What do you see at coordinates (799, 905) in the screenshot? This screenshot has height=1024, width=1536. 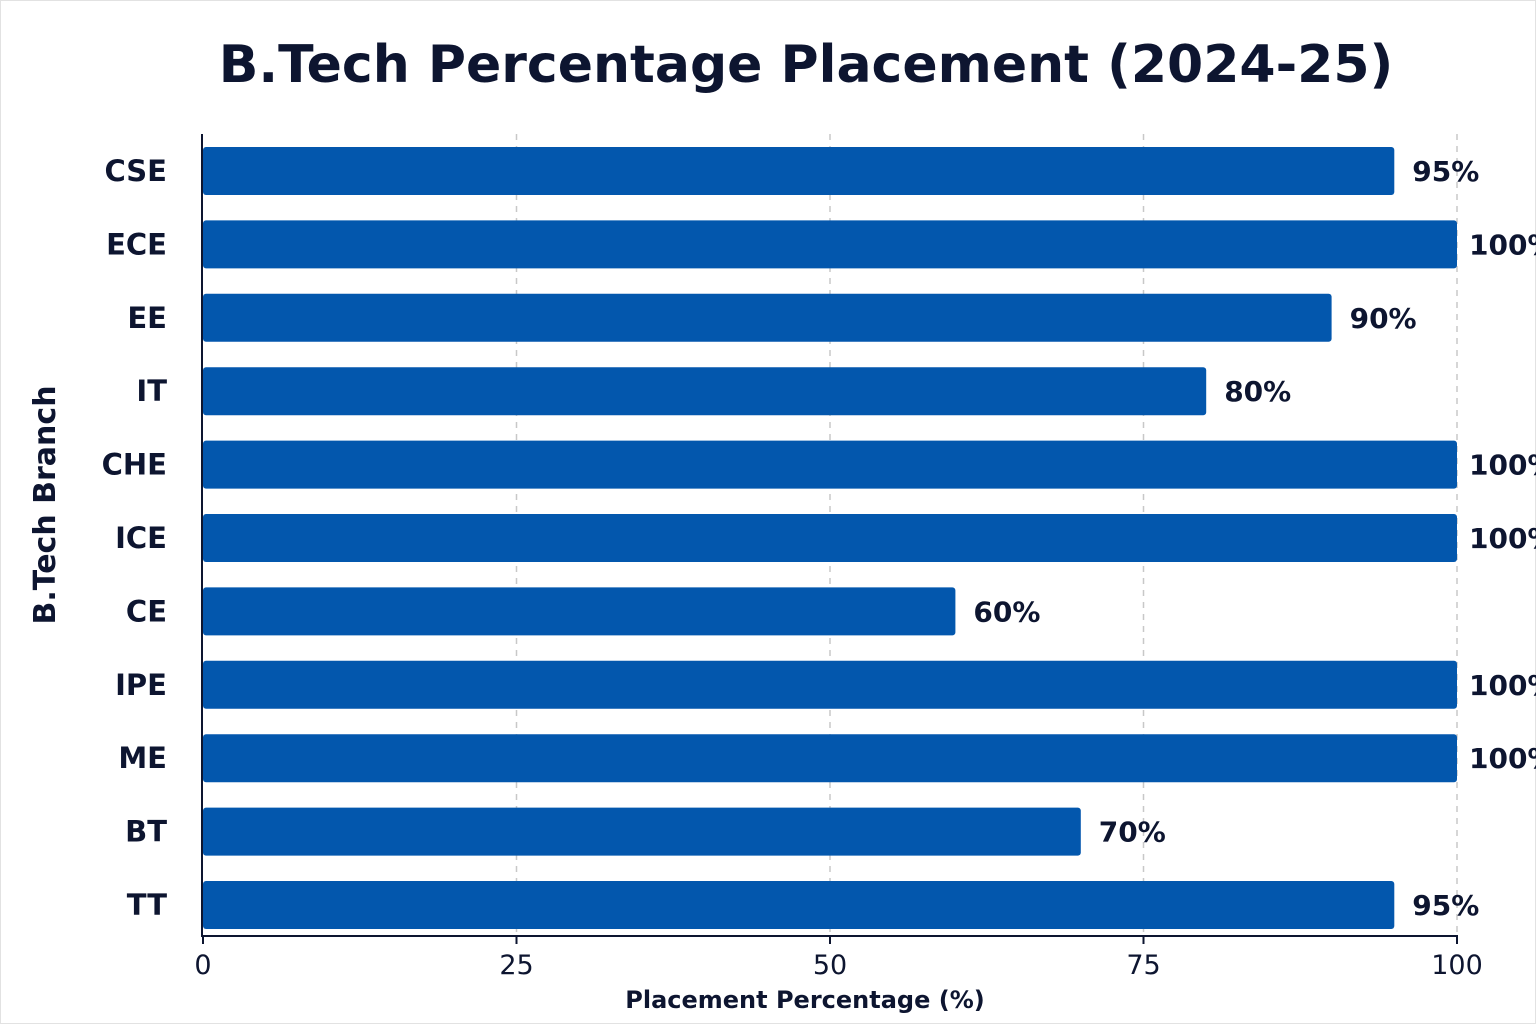 I see `bar-tt` at bounding box center [799, 905].